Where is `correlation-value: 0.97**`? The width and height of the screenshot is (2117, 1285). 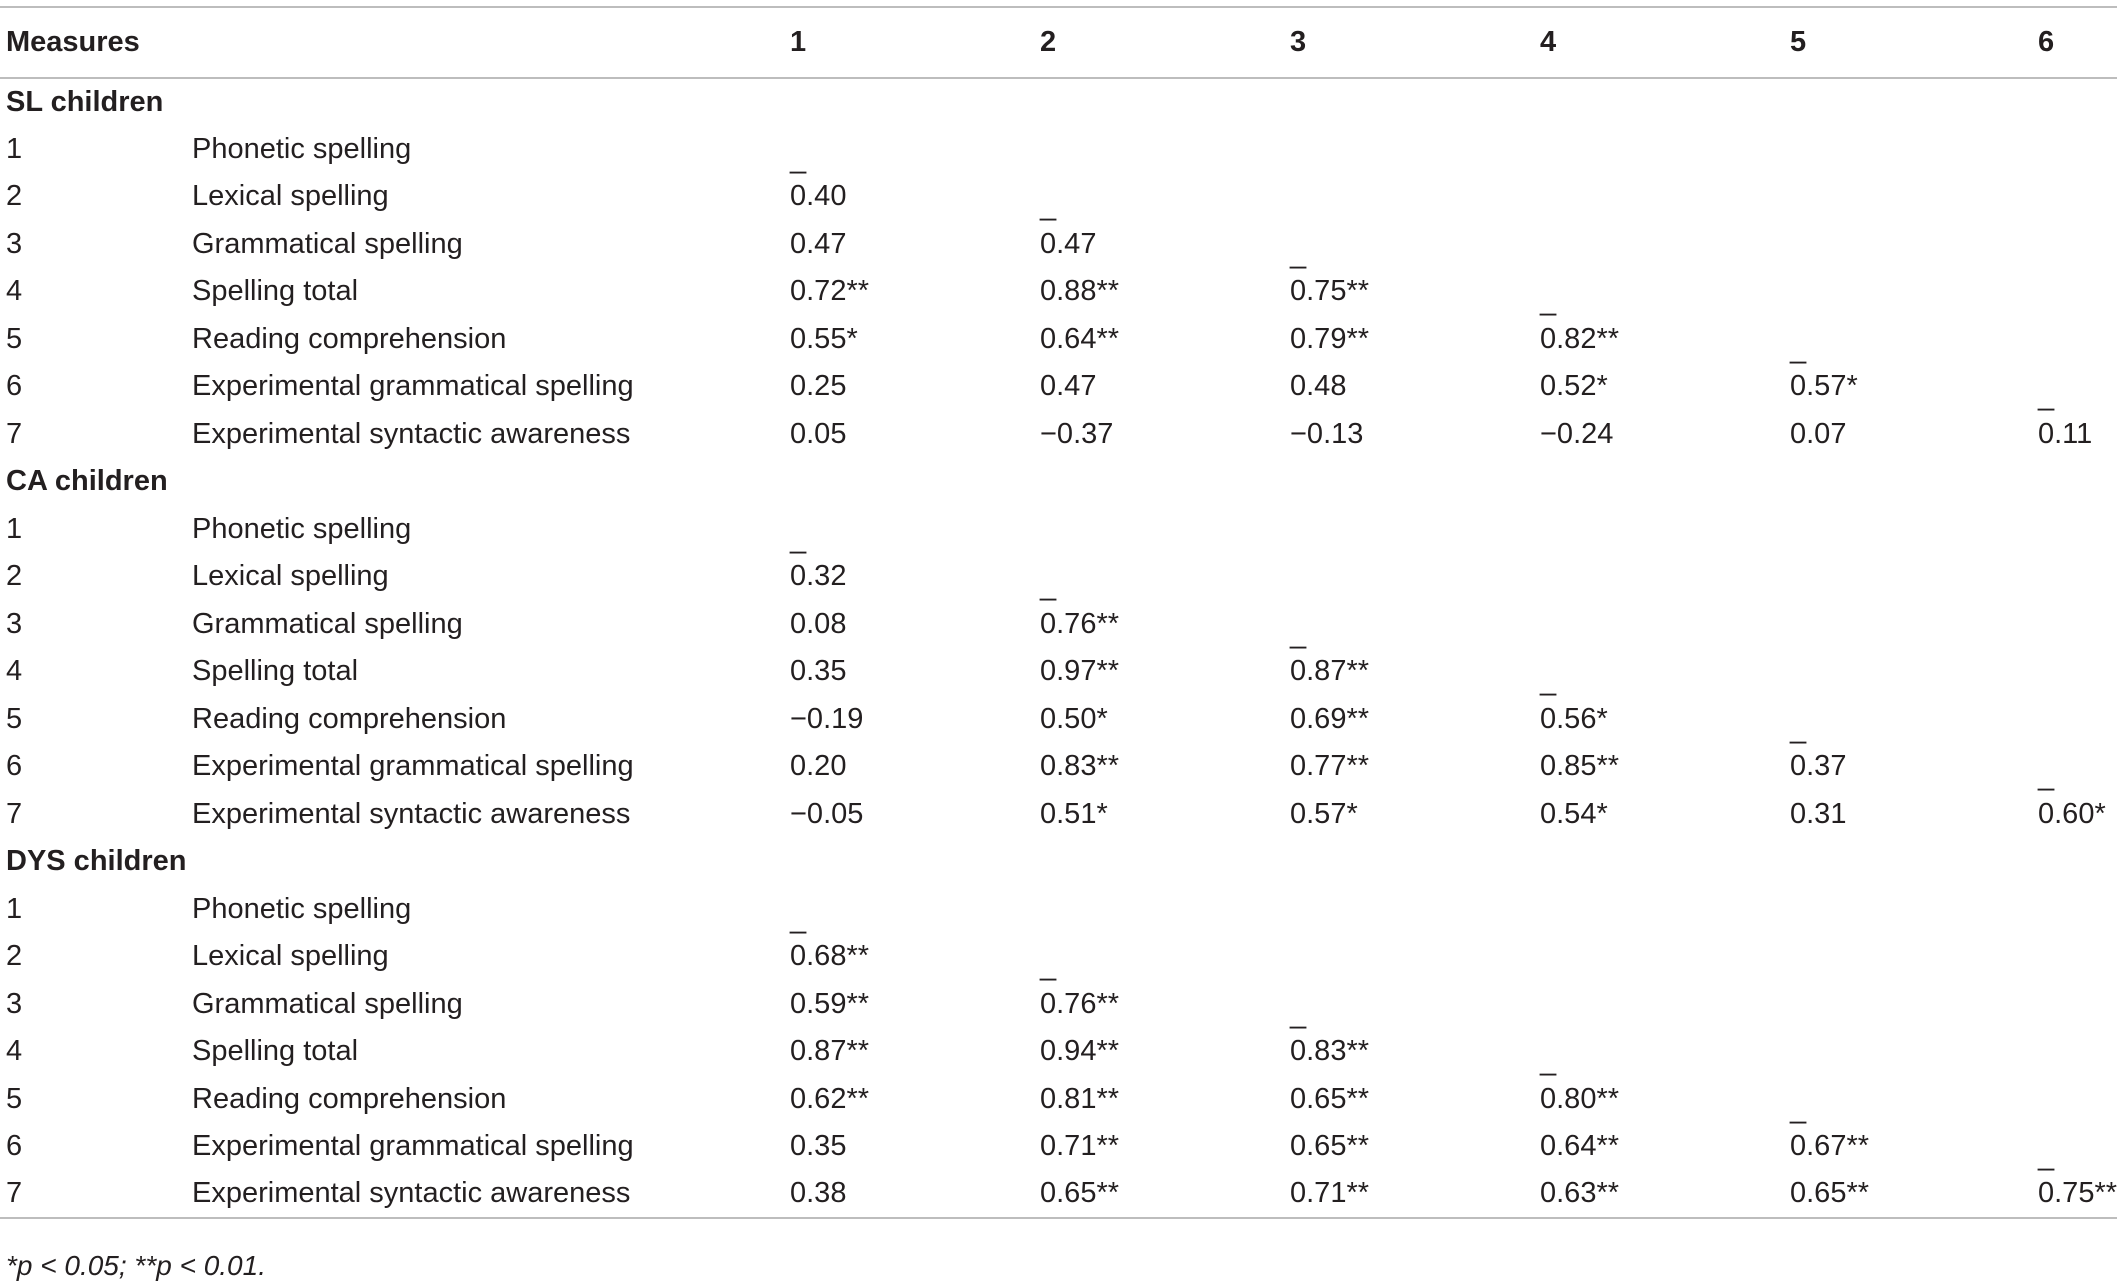 correlation-value: 0.97** is located at coordinates (1080, 671).